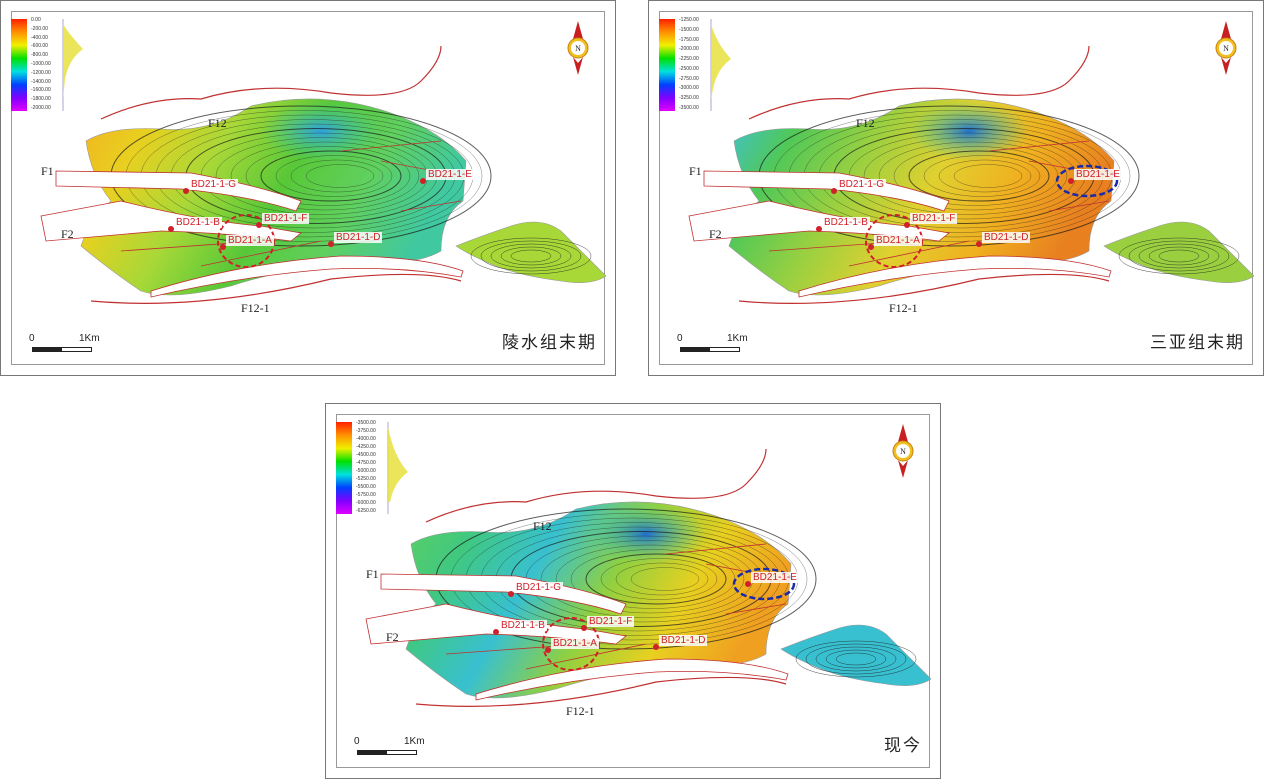 This screenshot has height=780, width=1265. Describe the element at coordinates (41, 99) in the screenshot. I see `legend-tick-label: -1800.00` at that location.